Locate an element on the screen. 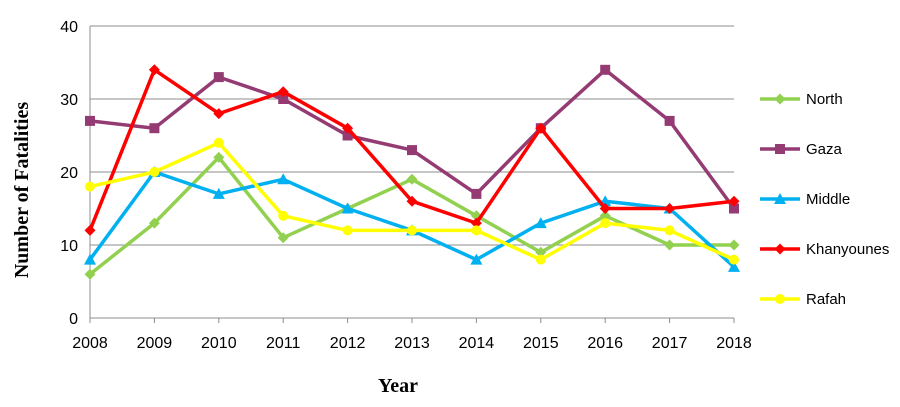 This screenshot has width=900, height=407. north-point-2013 is located at coordinates (412, 179).